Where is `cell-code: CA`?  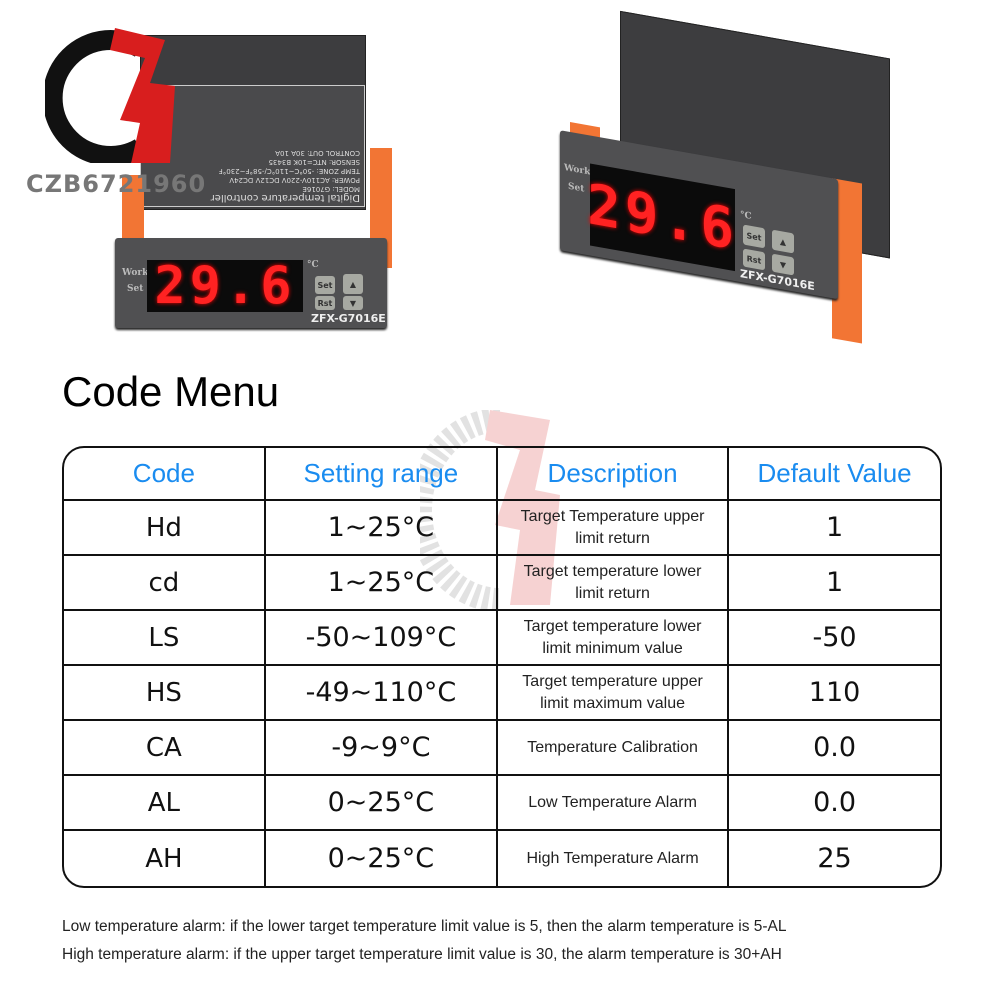 cell-code: CA is located at coordinates (165, 748).